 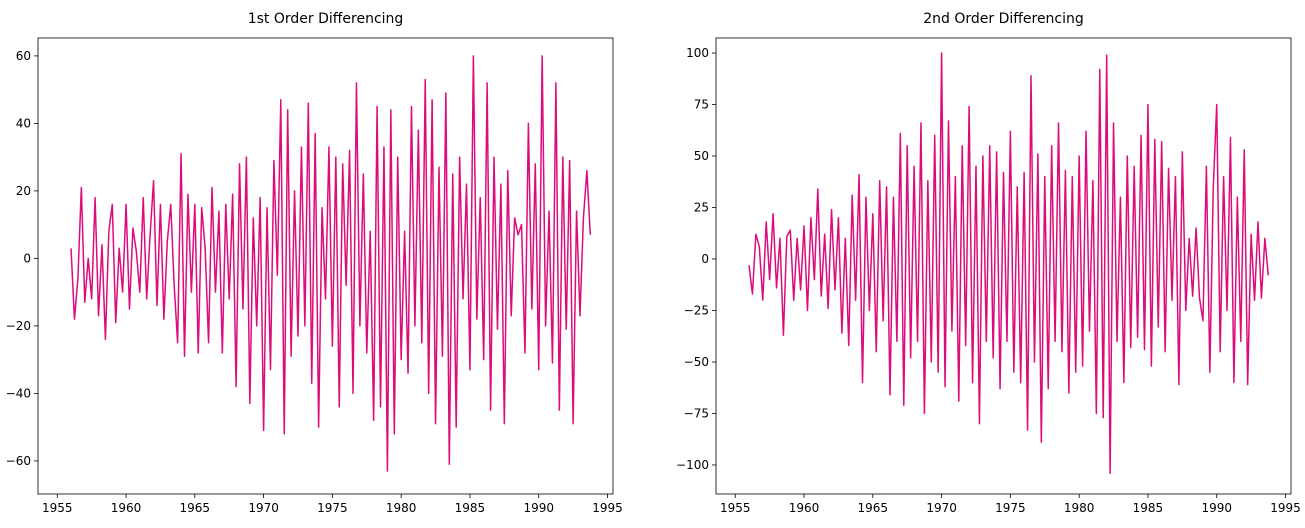 I want to click on y-tick-label: −75, so click(x=696, y=413).